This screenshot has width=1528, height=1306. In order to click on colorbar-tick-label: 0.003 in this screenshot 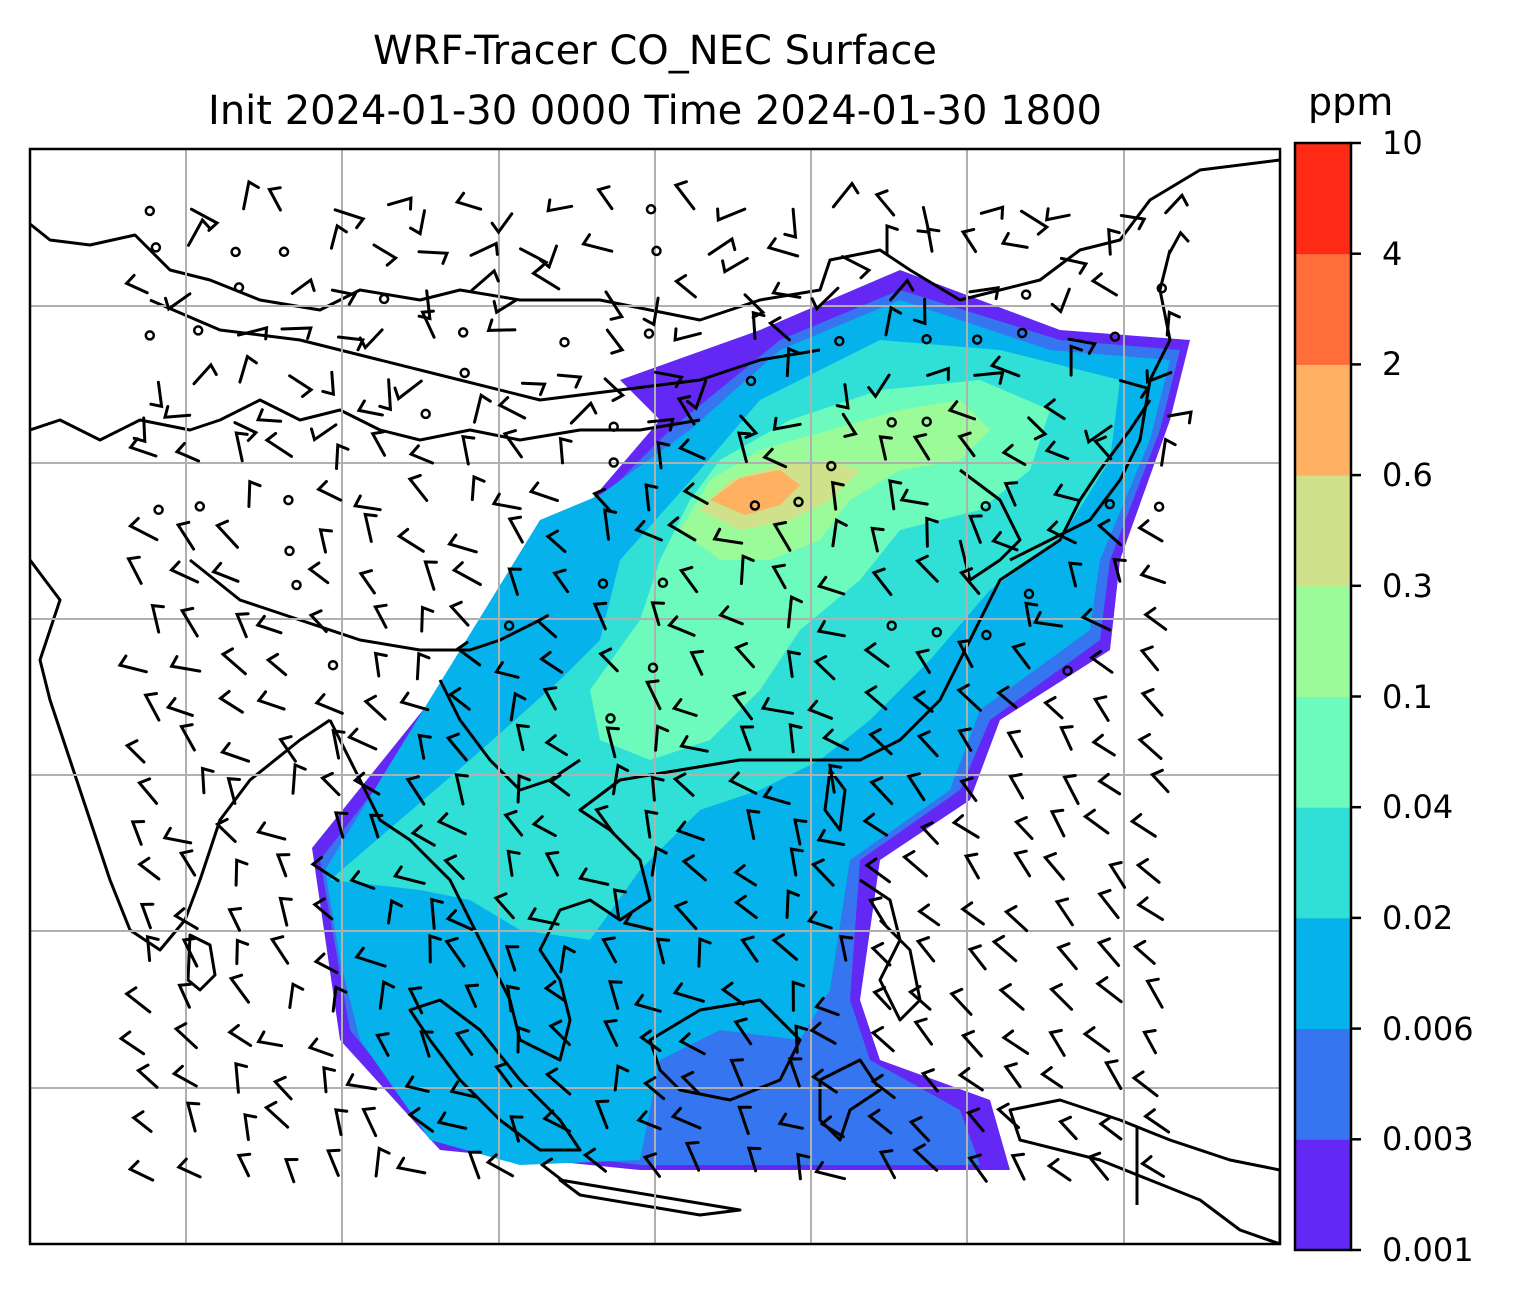, I will do `click(1428, 1139)`.